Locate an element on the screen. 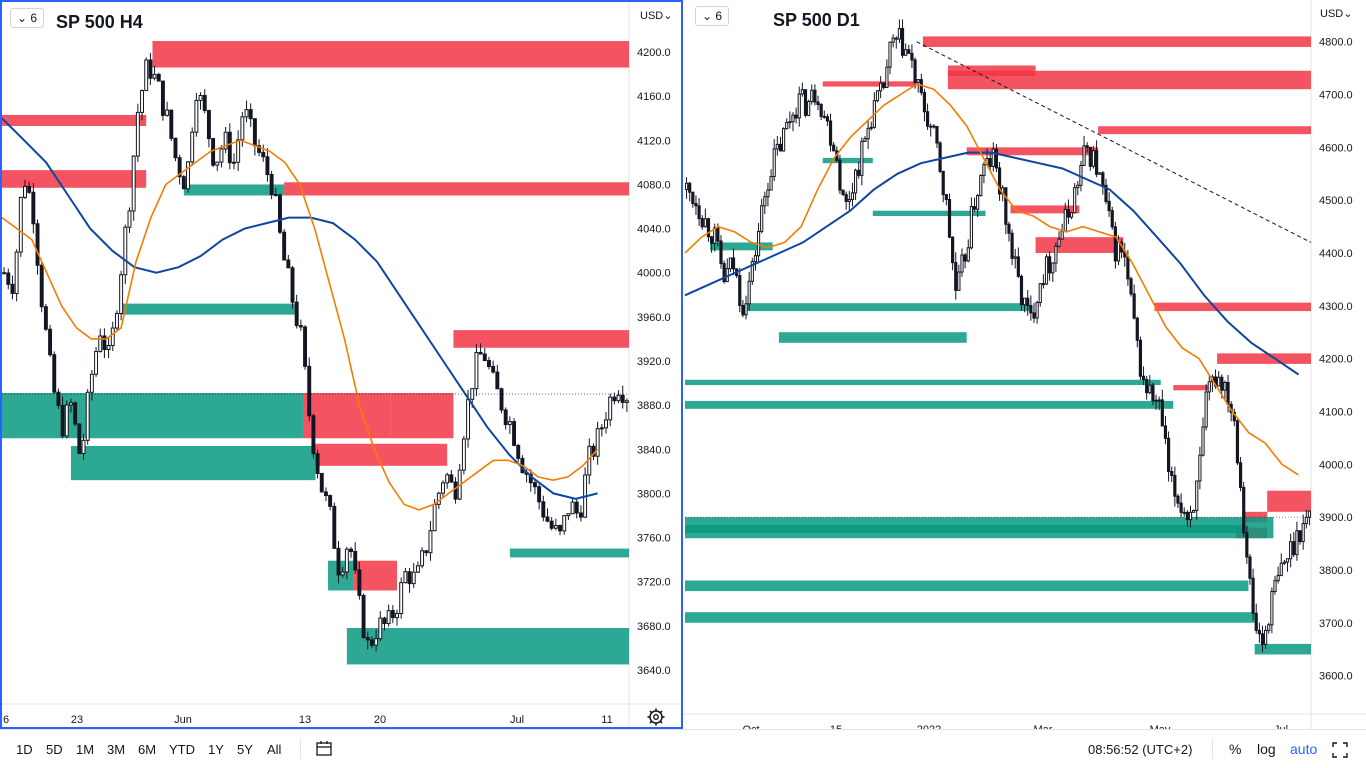 The height and width of the screenshot is (768, 1366). x-tick-label: 20 is located at coordinates (380, 720).